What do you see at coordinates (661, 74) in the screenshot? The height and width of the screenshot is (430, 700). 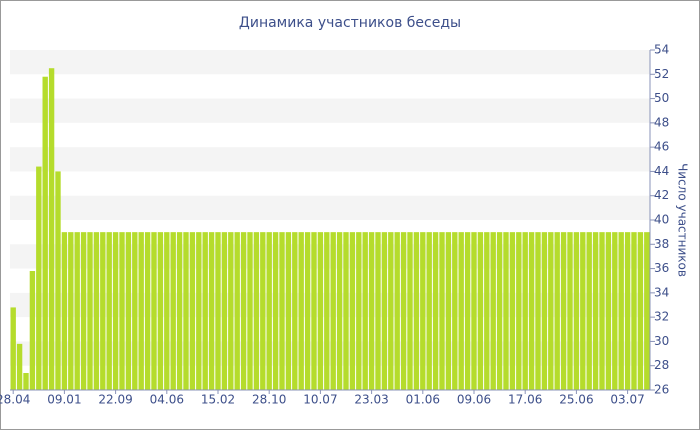 I see `y-tick-label: 52` at bounding box center [661, 74].